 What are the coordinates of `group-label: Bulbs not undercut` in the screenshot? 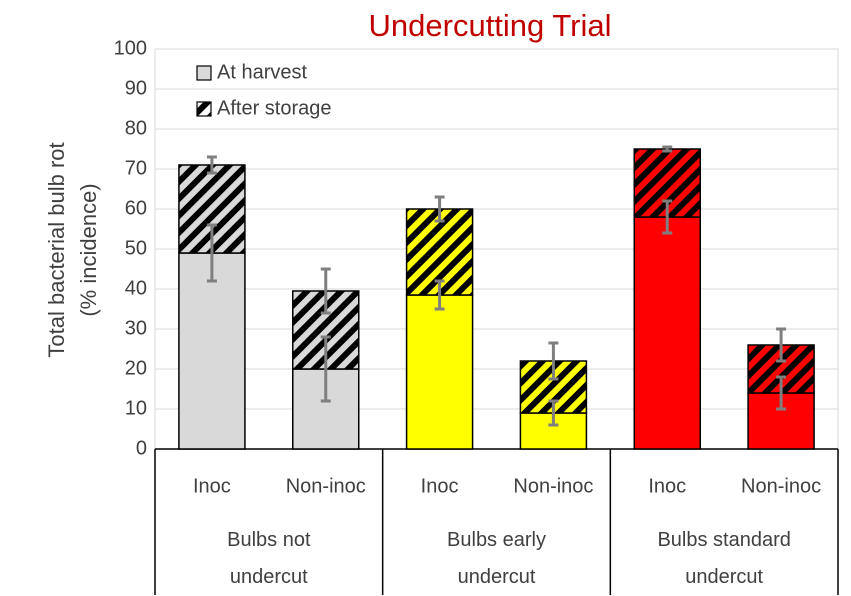 It's located at (269, 558).